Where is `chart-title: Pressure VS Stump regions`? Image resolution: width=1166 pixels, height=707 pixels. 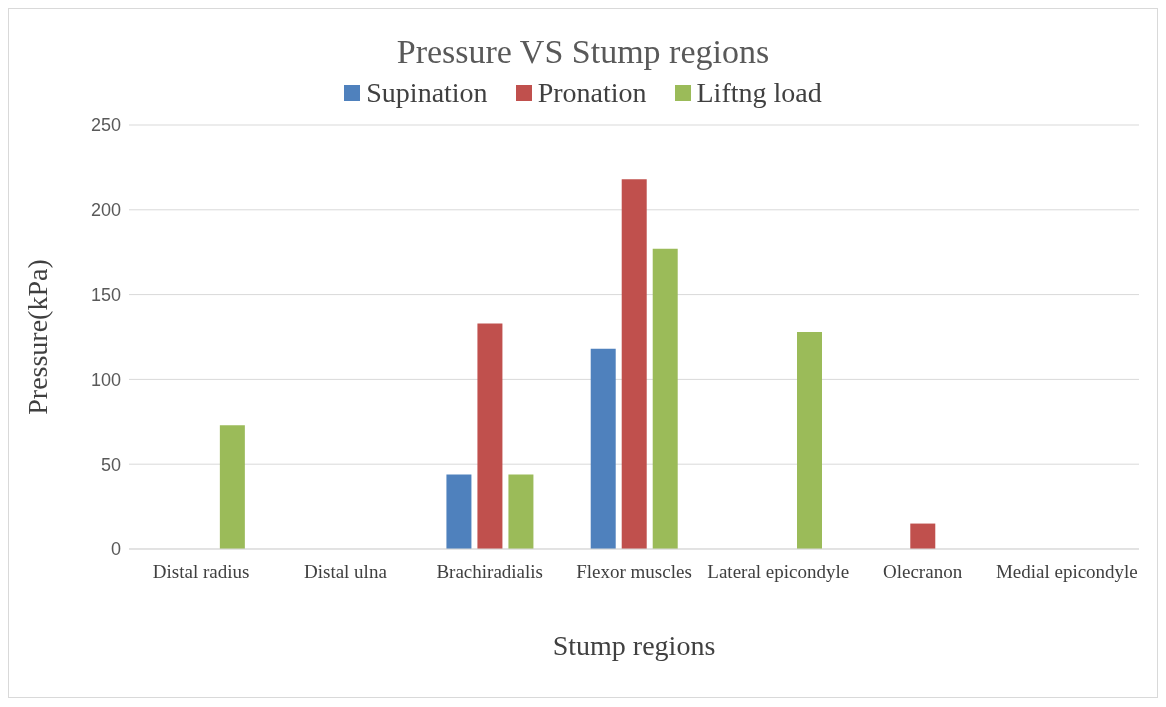
chart-title: Pressure VS Stump regions is located at coordinates (583, 52).